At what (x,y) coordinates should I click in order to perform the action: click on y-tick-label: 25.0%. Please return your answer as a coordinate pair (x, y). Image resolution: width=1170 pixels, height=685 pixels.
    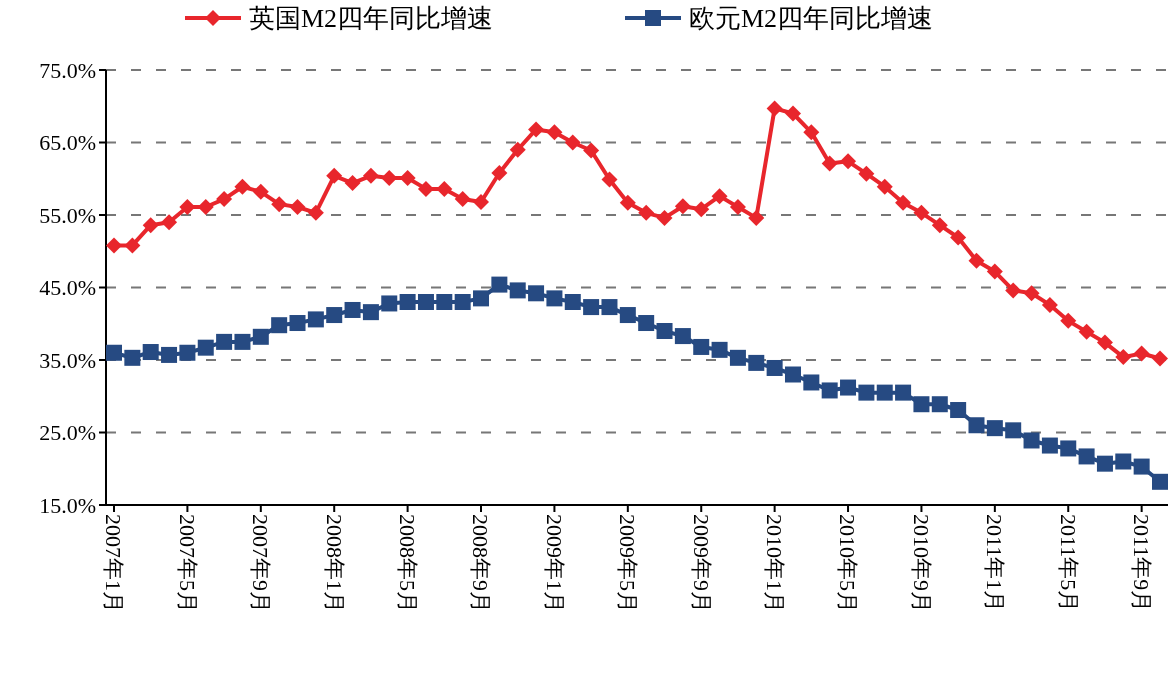
    Looking at the image, I should click on (67, 433).